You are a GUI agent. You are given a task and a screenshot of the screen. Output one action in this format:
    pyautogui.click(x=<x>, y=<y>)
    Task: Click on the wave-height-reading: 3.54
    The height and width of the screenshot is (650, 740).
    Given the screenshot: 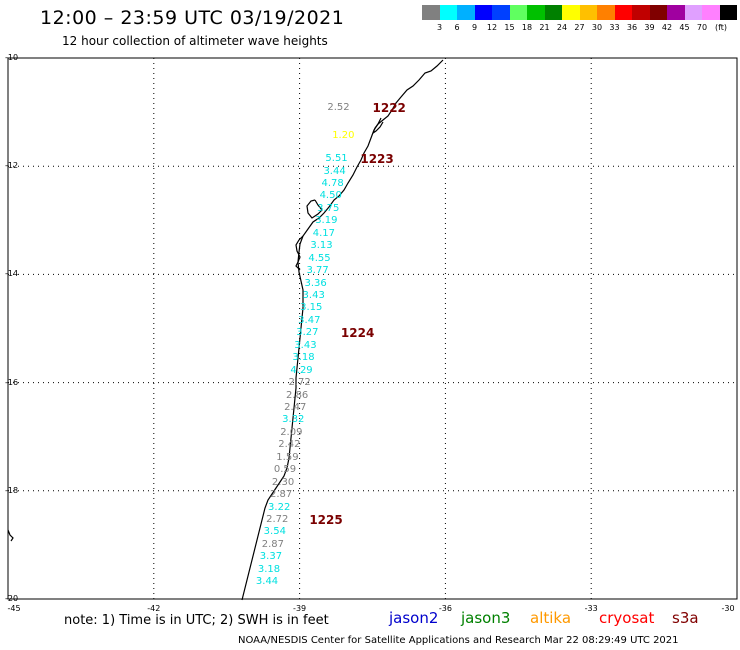 What is the action you would take?
    pyautogui.click(x=274, y=532)
    